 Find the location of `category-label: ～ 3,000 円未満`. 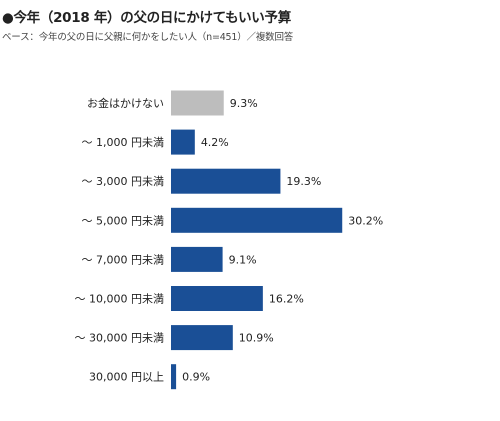

category-label: ～ 3,000 円未満 is located at coordinates (123, 181).